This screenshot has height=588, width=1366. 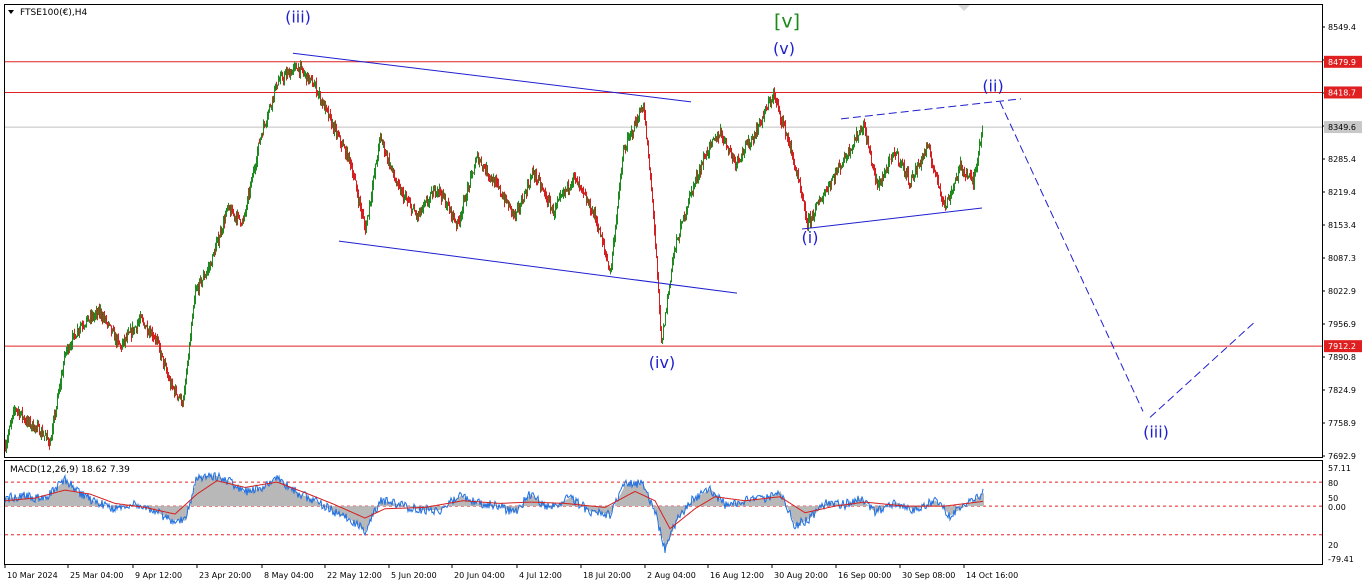 What do you see at coordinates (492, 77) in the screenshot?
I see `upper-trendline-left` at bounding box center [492, 77].